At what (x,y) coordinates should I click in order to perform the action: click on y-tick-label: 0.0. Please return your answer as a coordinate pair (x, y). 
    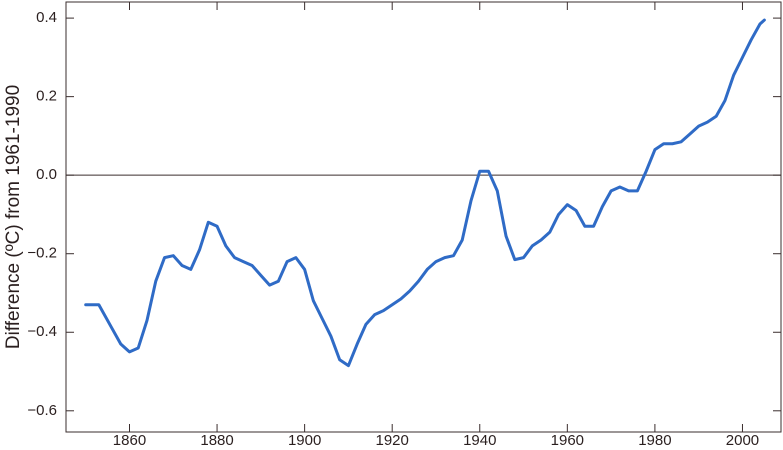
    Looking at the image, I should click on (46, 174).